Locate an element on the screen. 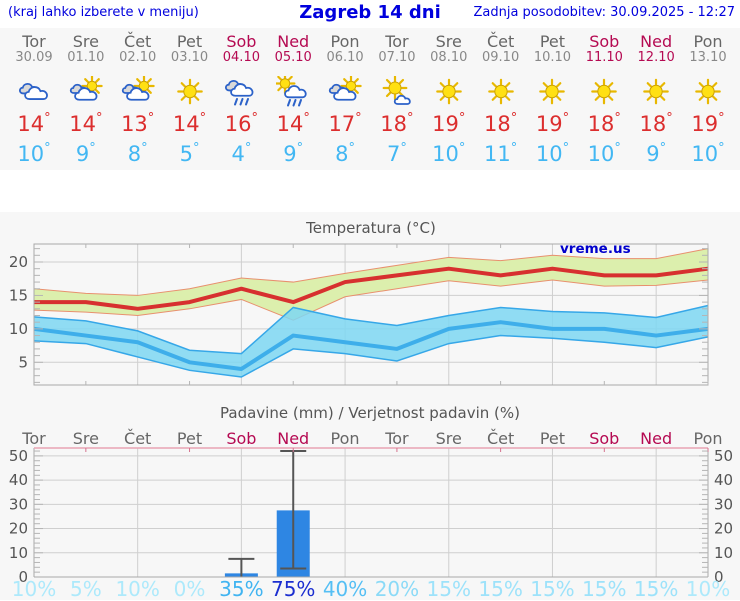  max-temp-label: 16° is located at coordinates (241, 124).